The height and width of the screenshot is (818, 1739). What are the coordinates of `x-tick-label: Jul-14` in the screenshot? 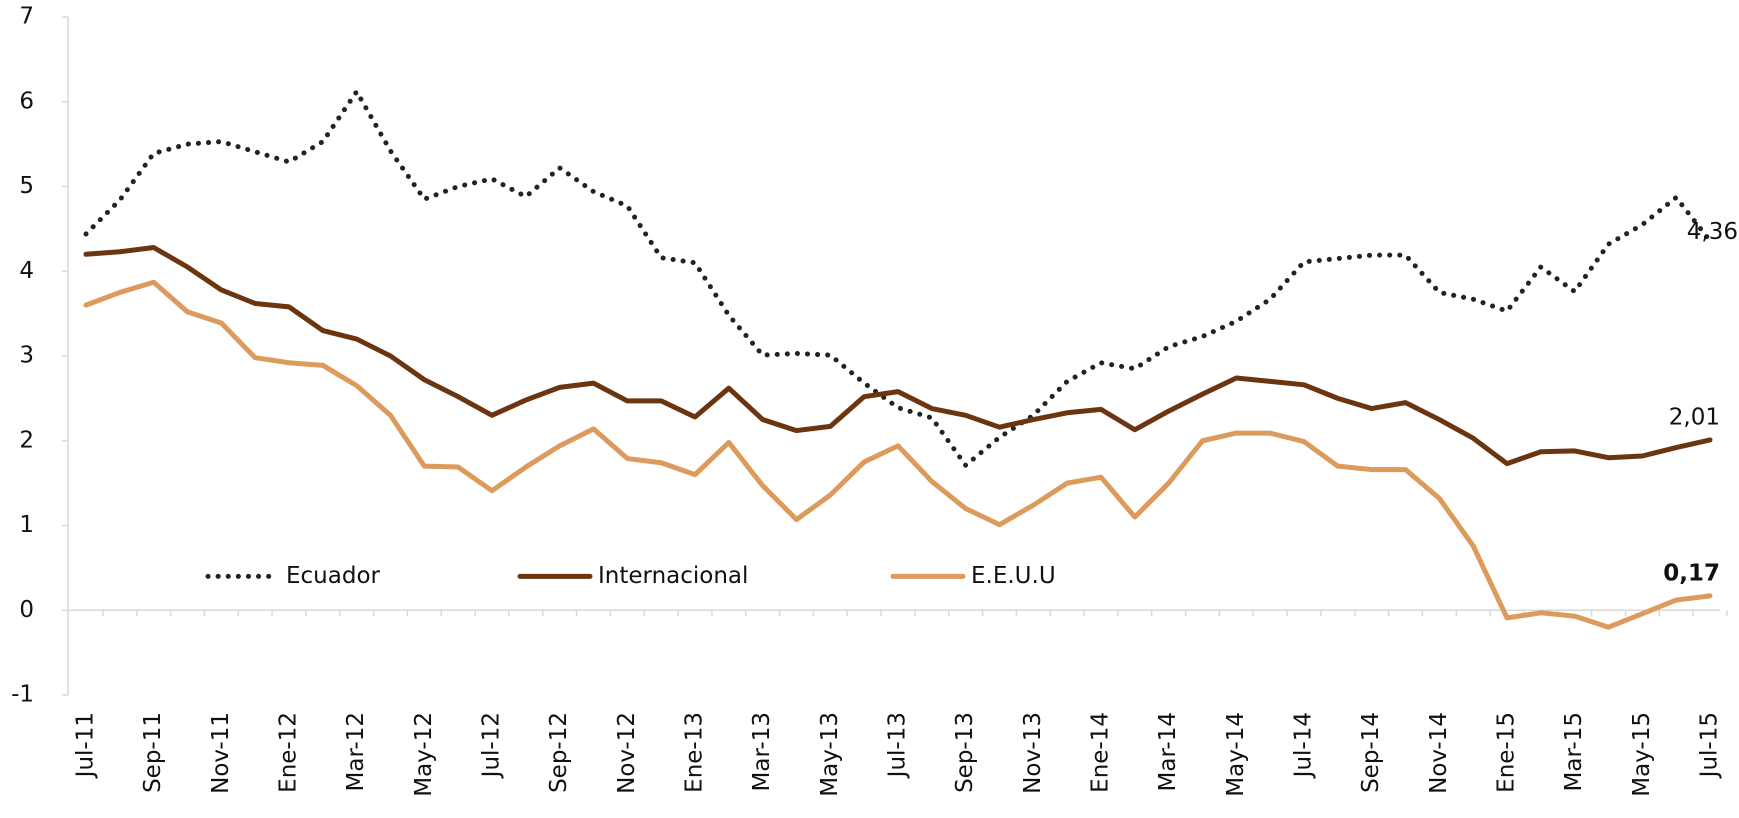 It's located at (1304, 745).